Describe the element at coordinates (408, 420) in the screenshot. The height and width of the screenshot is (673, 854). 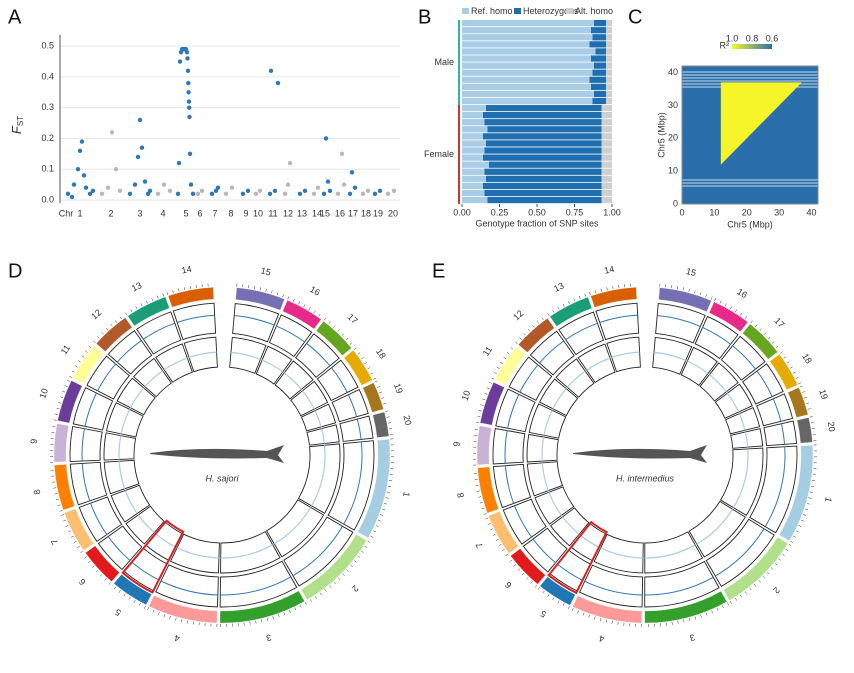
I see `chromosome-label: 20` at that location.